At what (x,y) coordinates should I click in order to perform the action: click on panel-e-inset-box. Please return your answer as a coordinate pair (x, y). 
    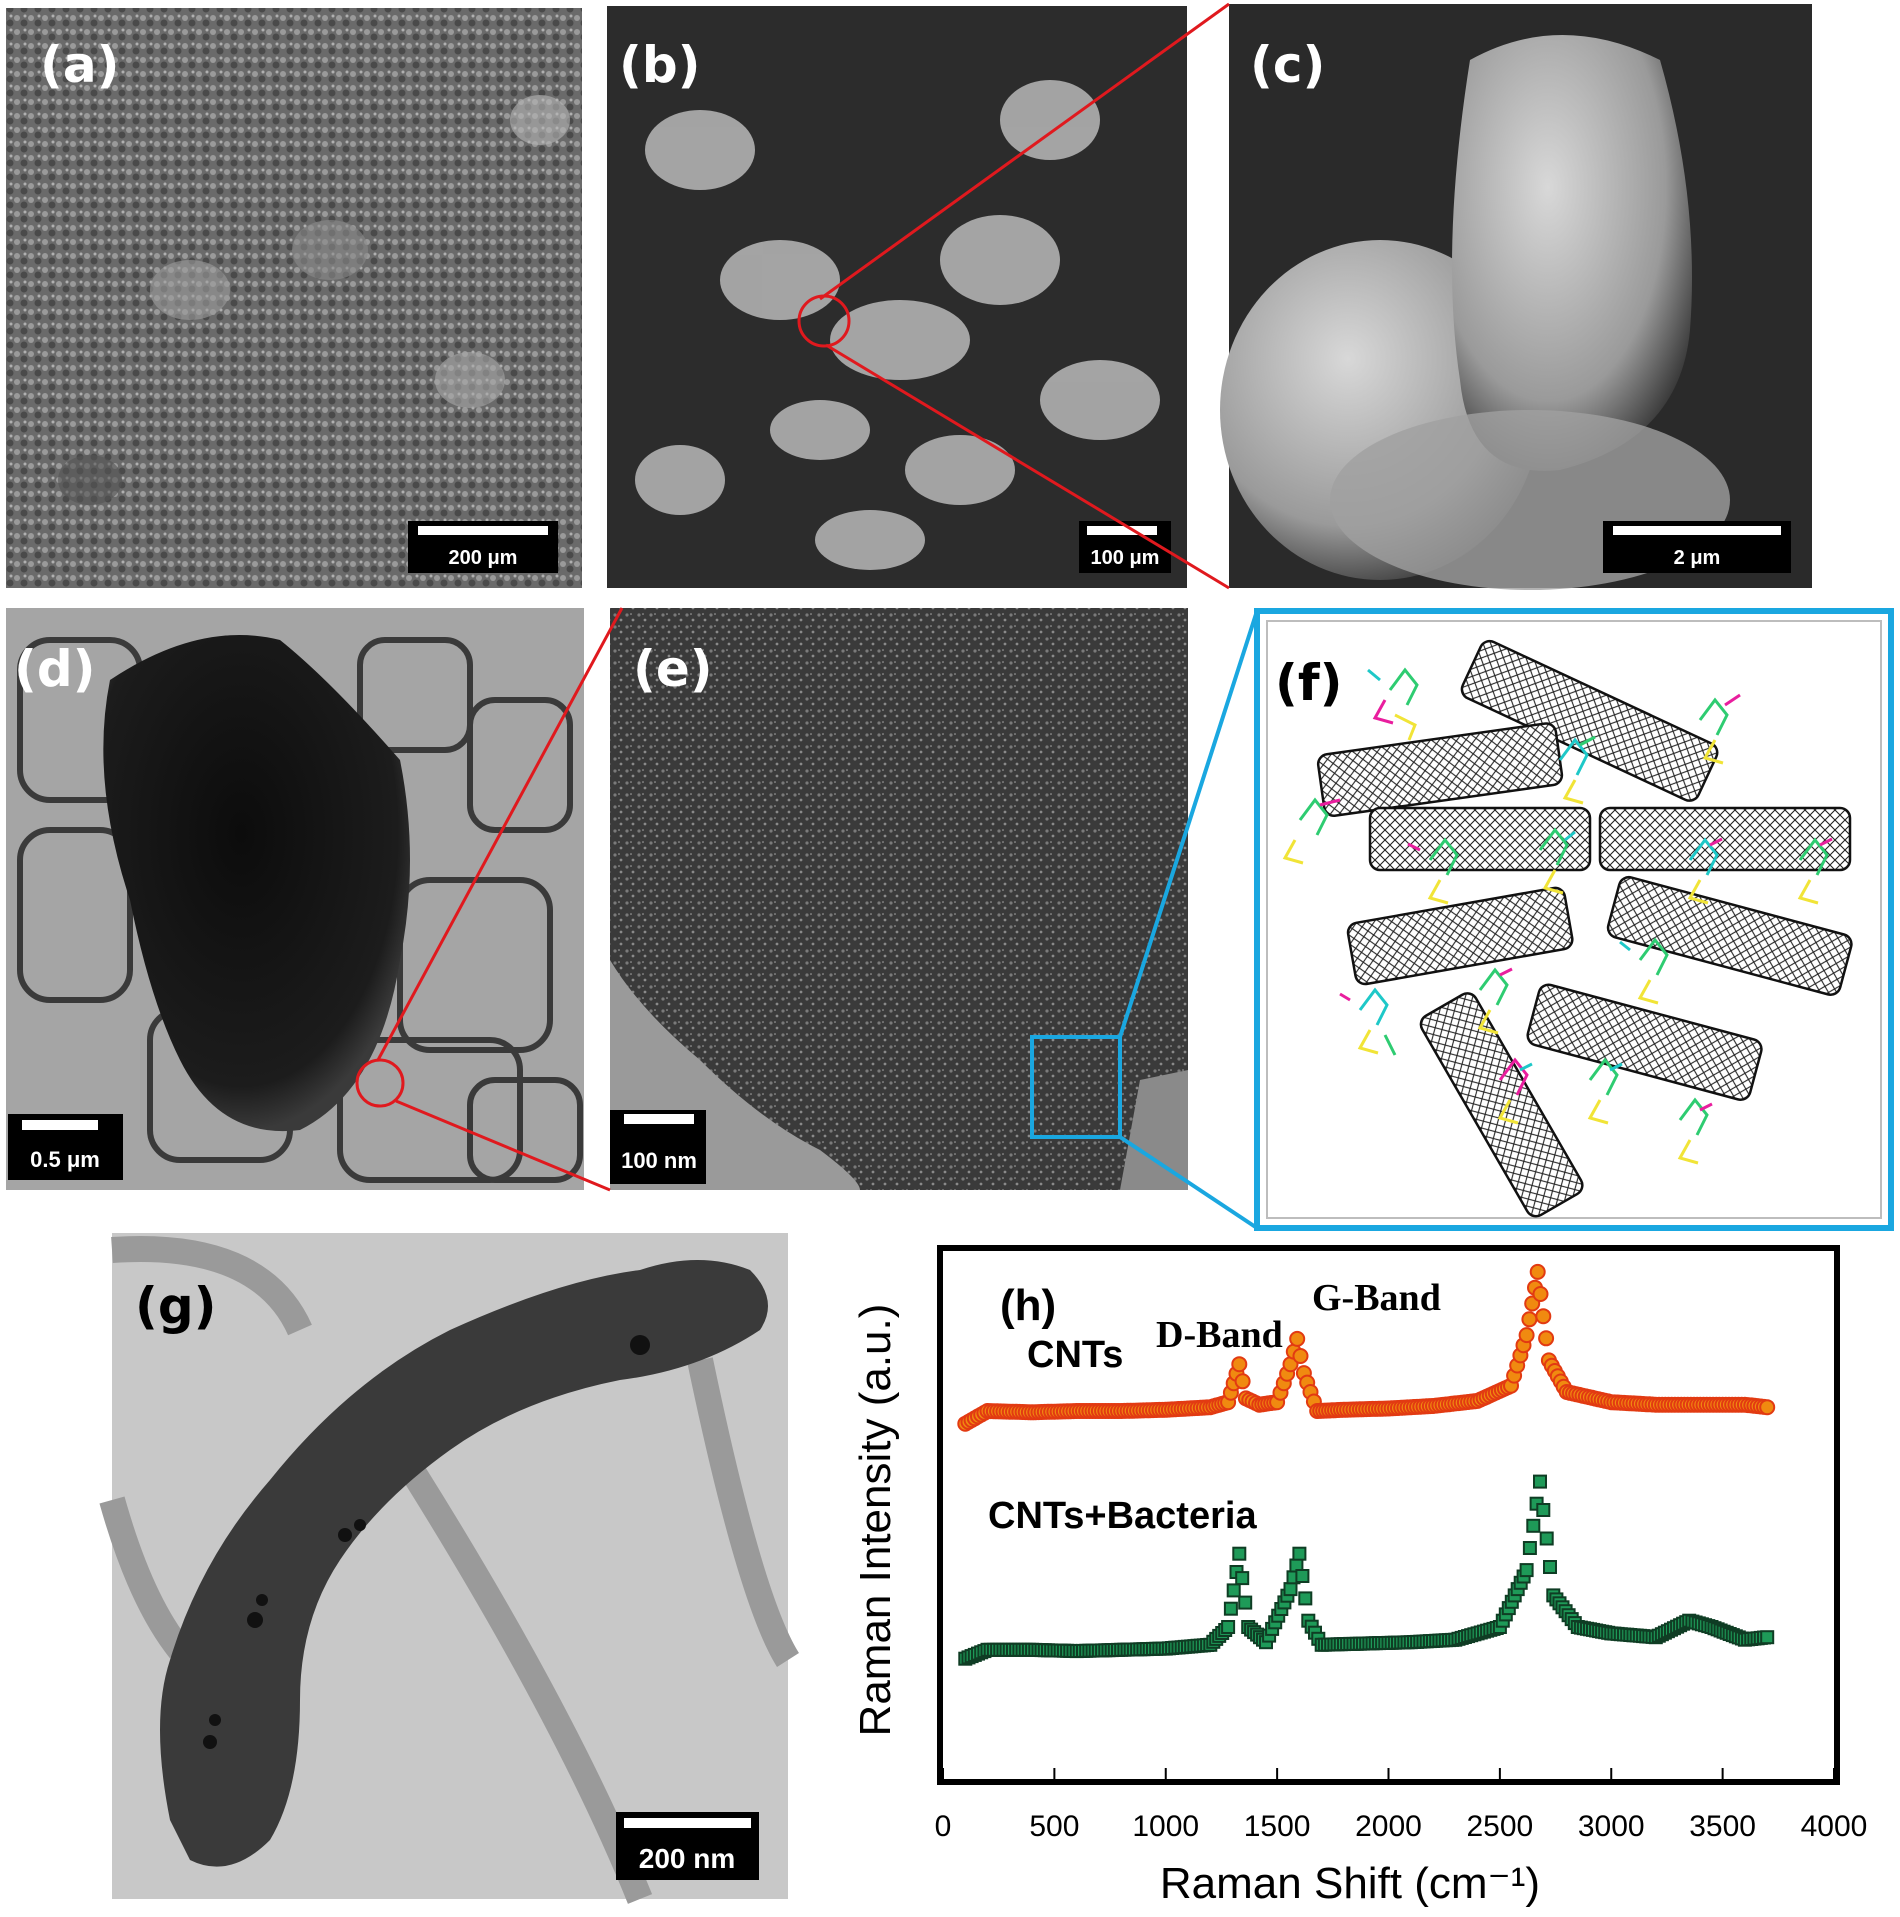
    Looking at the image, I should click on (1076, 1087).